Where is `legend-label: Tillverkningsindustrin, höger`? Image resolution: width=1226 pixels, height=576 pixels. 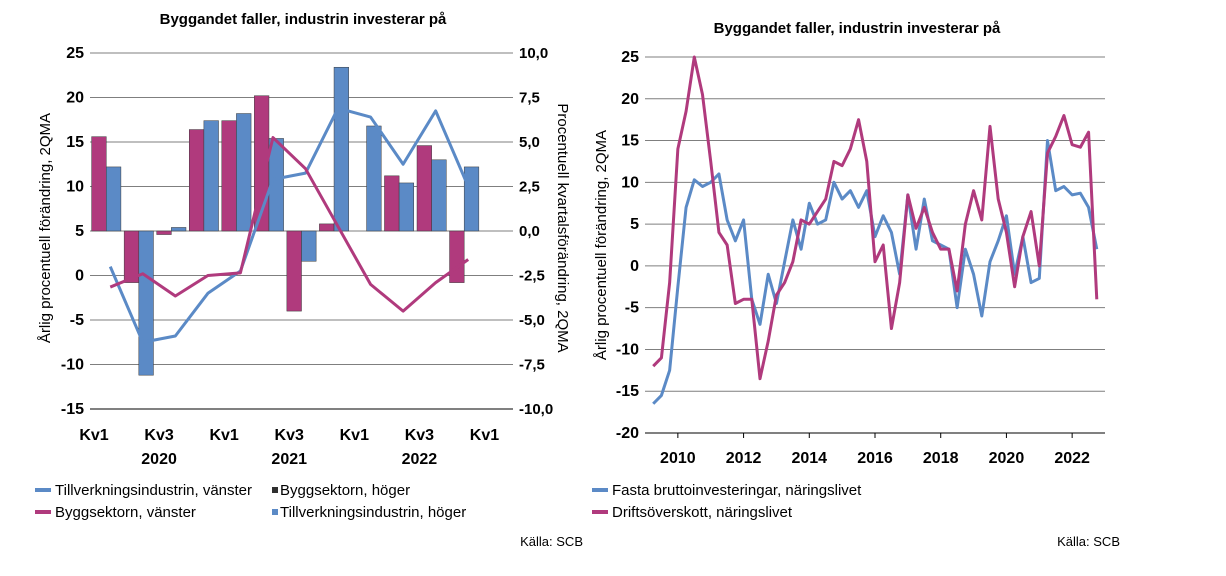
legend-label: Tillverkningsindustrin, höger is located at coordinates (373, 512).